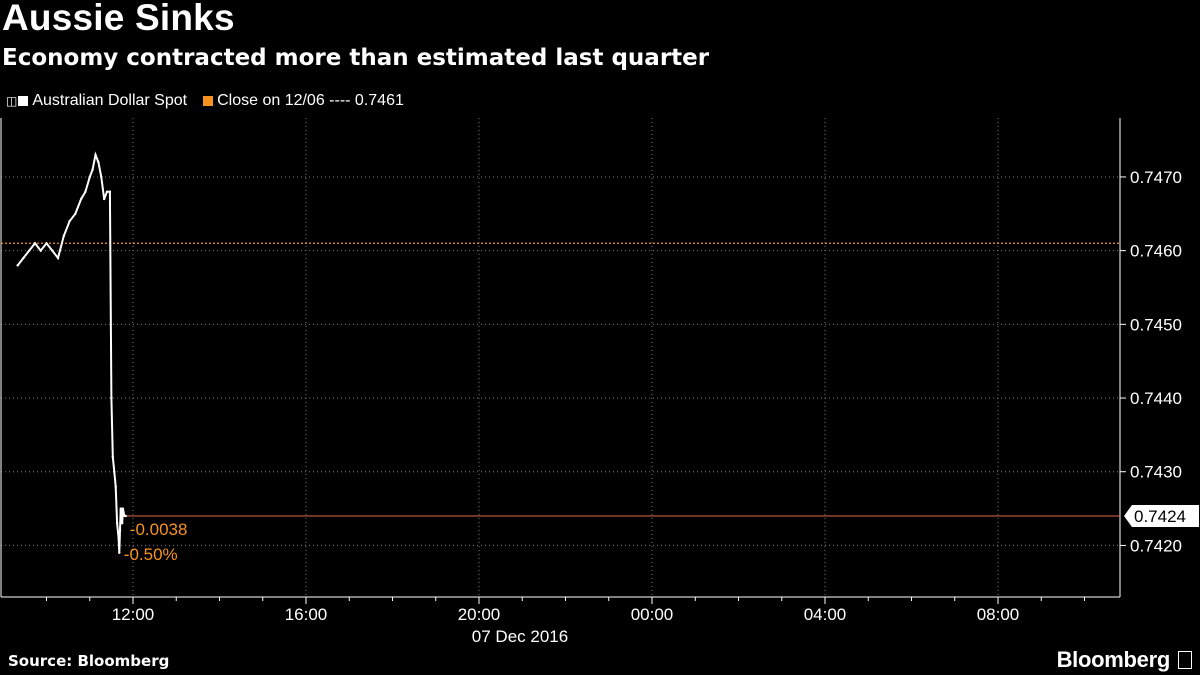 This screenshot has height=675, width=1200. What do you see at coordinates (310, 100) in the screenshot?
I see `legend-reference-label: Close on 12/06 ---- 0.7461` at bounding box center [310, 100].